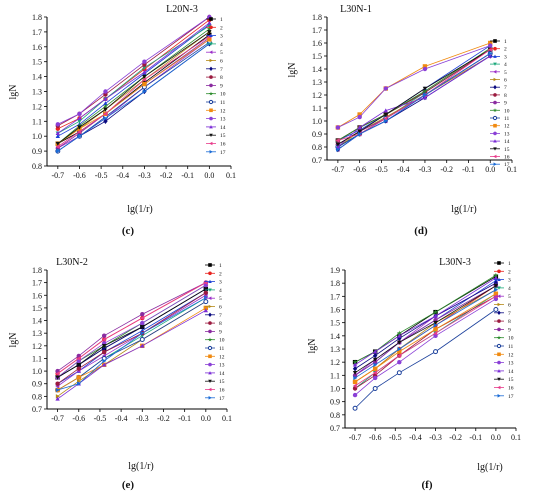 The height and width of the screenshot is (502, 550). I want to click on legend-entry: 9, so click(220, 332).